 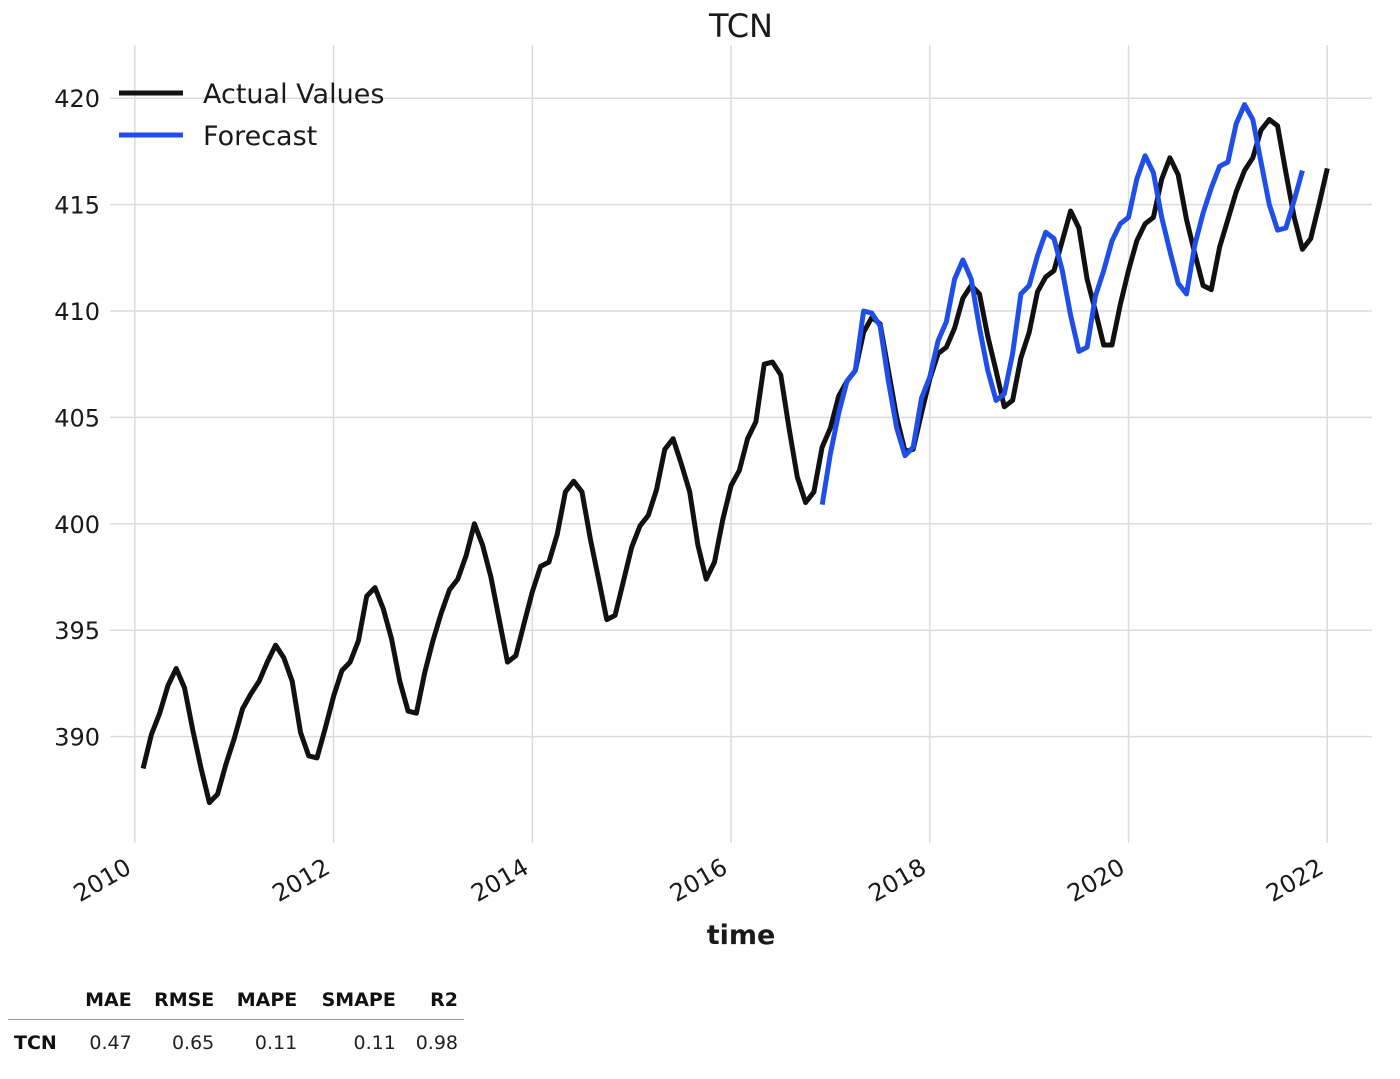 I want to click on x-tick-label: 2016, so click(x=698, y=880).